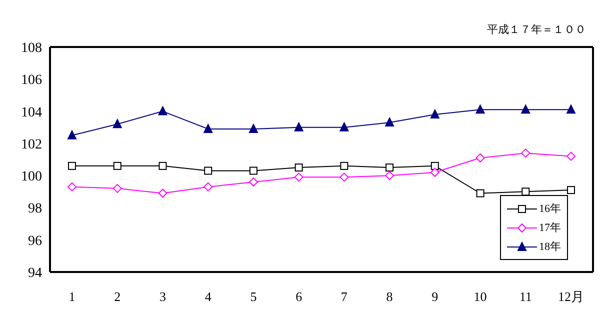 The width and height of the screenshot is (610, 320). I want to click on text: 平成１７年＝１００, so click(536, 29).